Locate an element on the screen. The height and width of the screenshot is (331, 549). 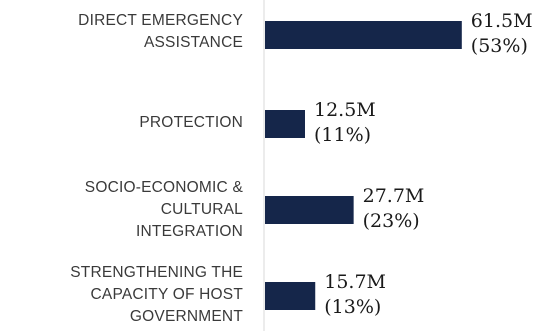
data-label-value: 61.5M is located at coordinates (501, 21).